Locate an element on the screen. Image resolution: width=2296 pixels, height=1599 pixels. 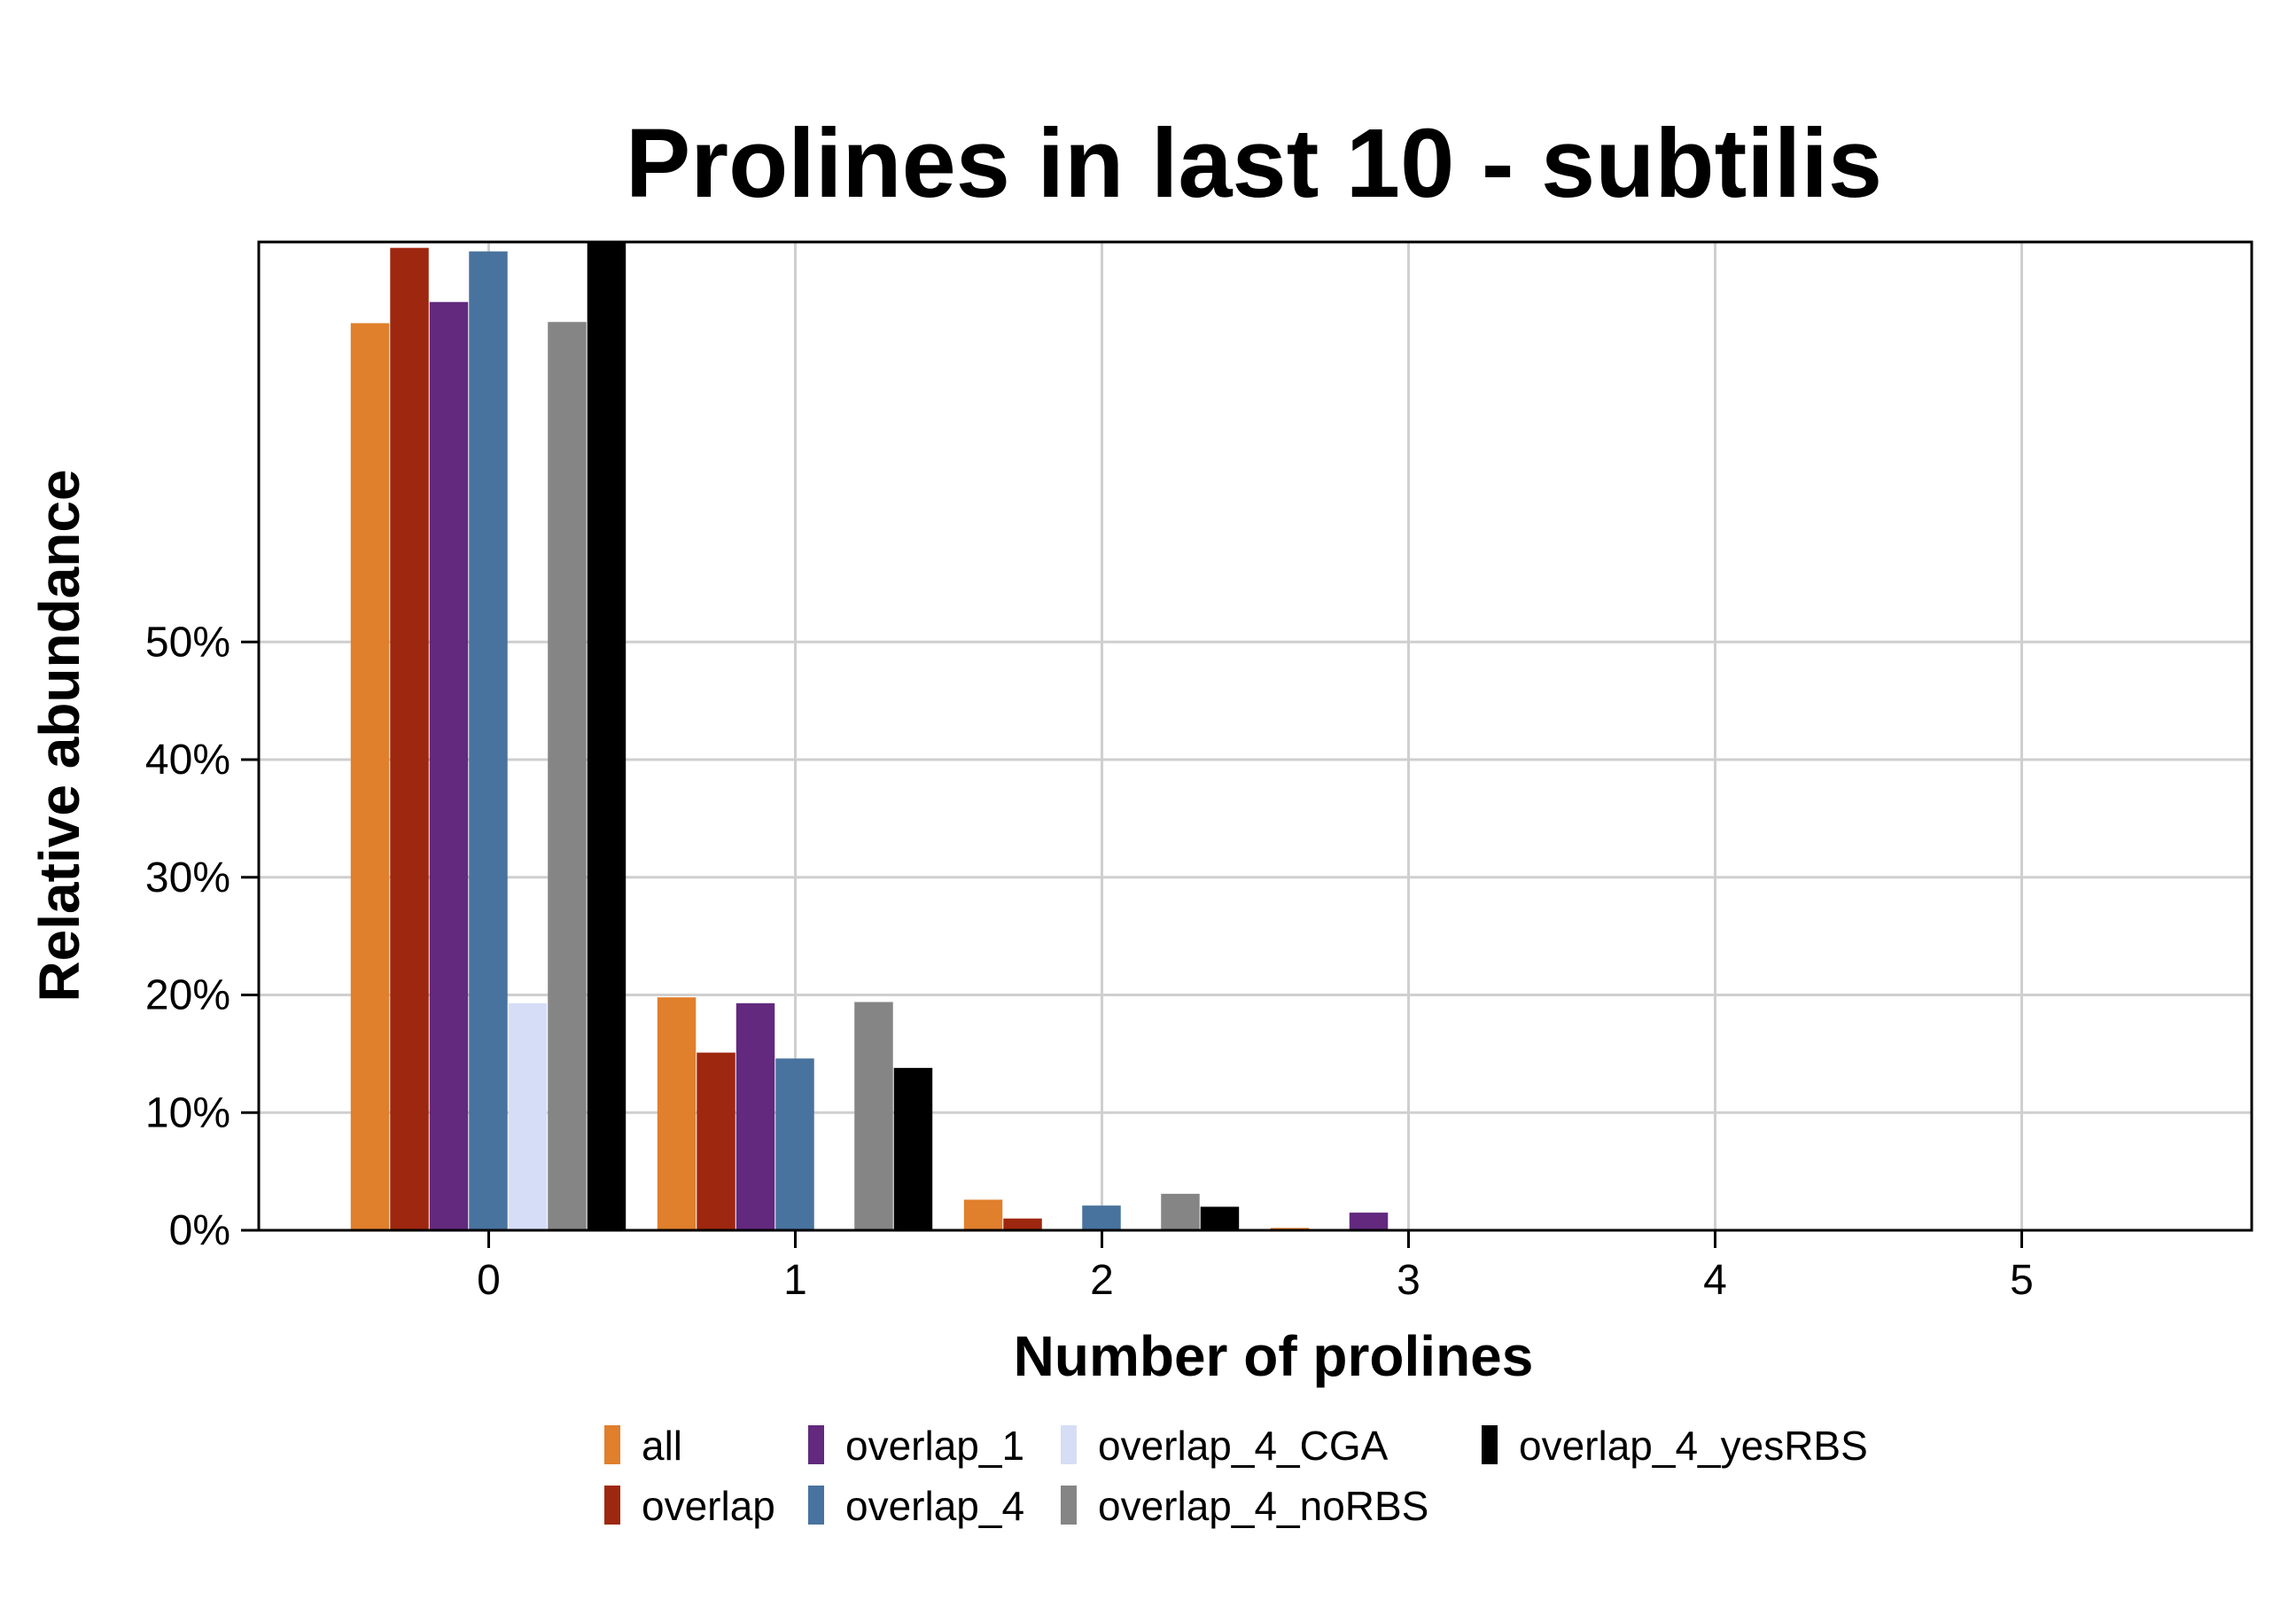
legend-item-overlap_4_CGA: overlap_4_CGA is located at coordinates (1225, 1446).